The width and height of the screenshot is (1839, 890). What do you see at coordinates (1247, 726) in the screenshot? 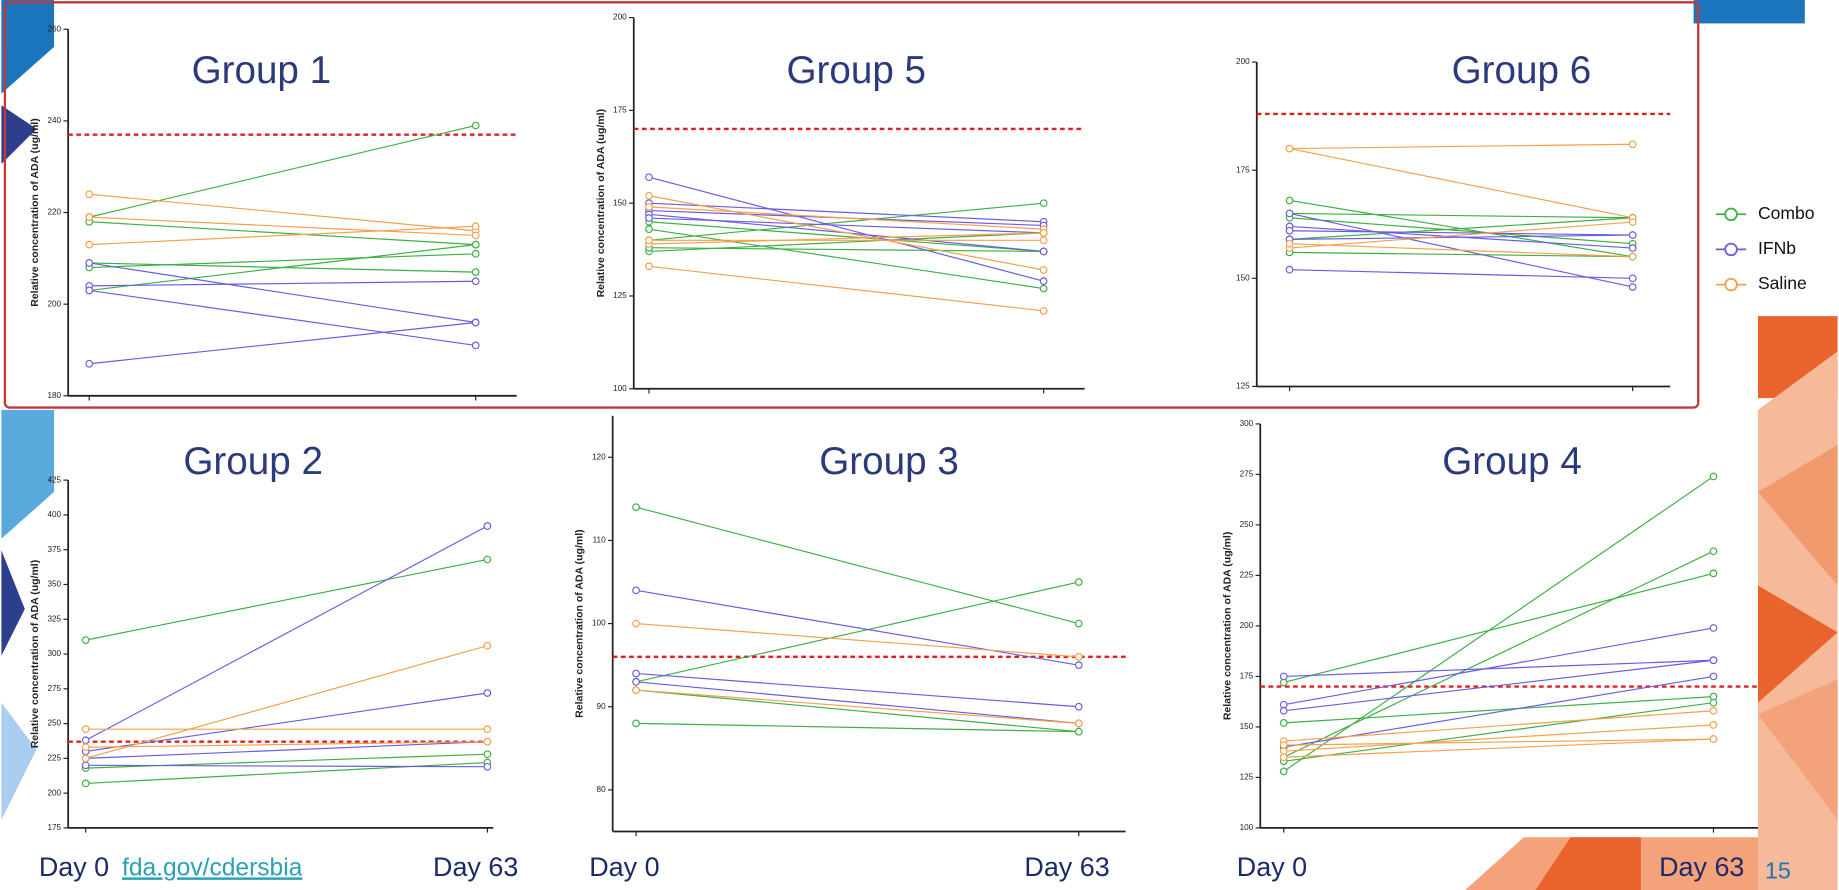
I see `y-tick-label: 150` at bounding box center [1247, 726].